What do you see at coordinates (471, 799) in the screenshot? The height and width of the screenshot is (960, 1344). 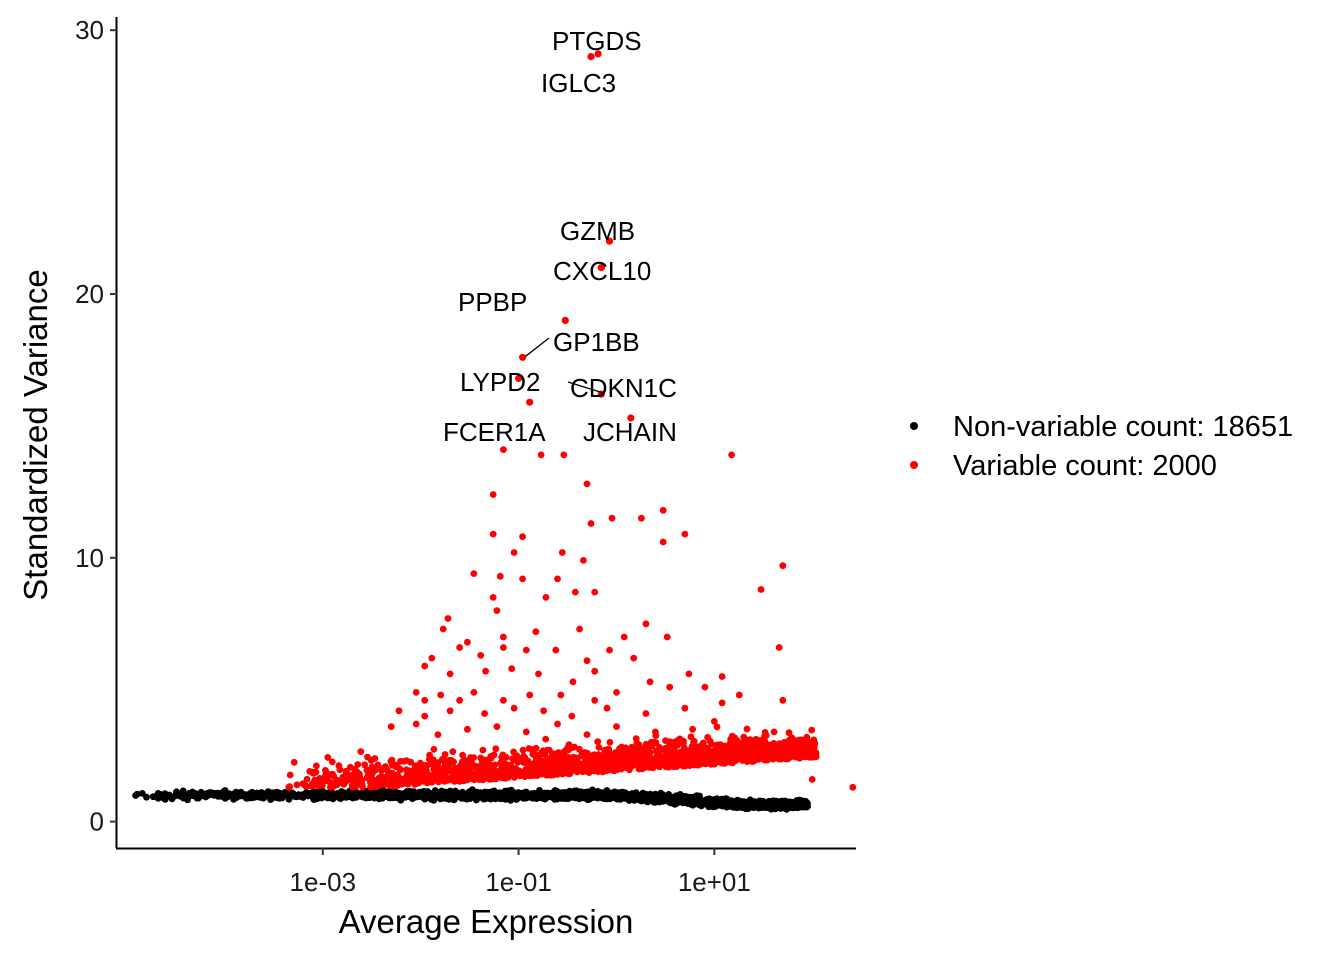 I see `non-variable-points` at bounding box center [471, 799].